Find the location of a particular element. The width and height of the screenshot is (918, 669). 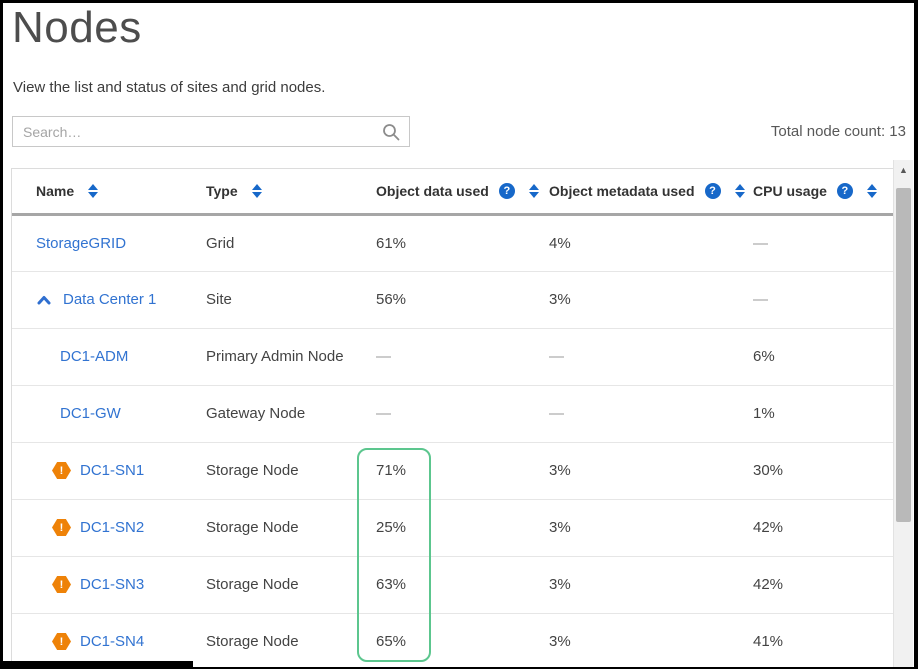

column-header-label: Type is located at coordinates (222, 190).